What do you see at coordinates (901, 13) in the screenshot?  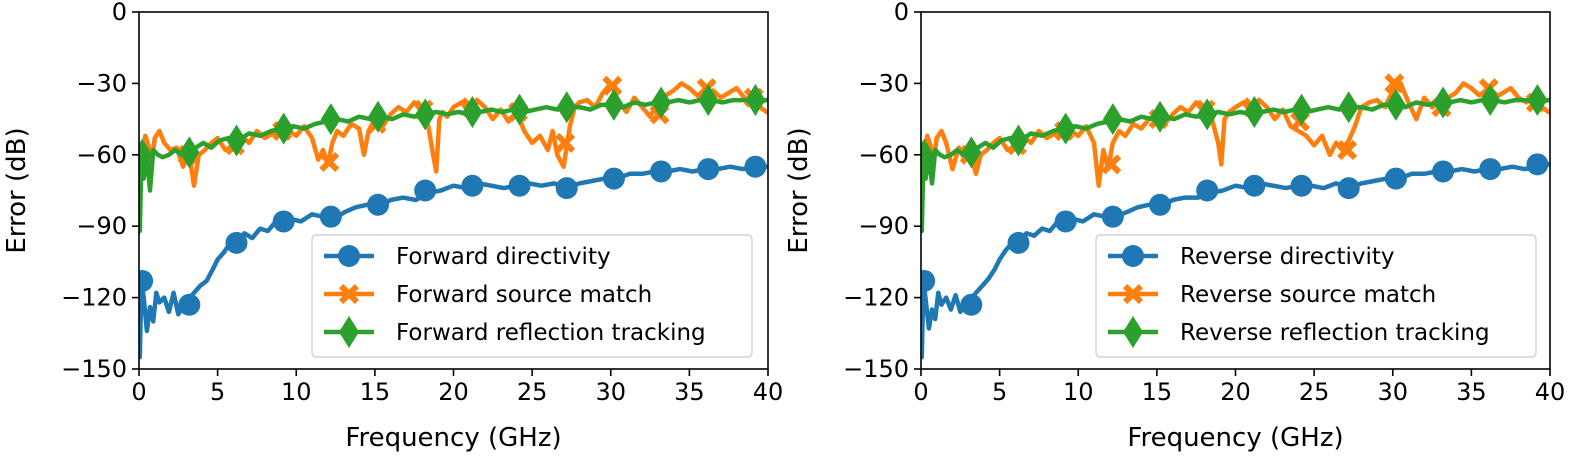 I see `y-tick-label: 0` at bounding box center [901, 13].